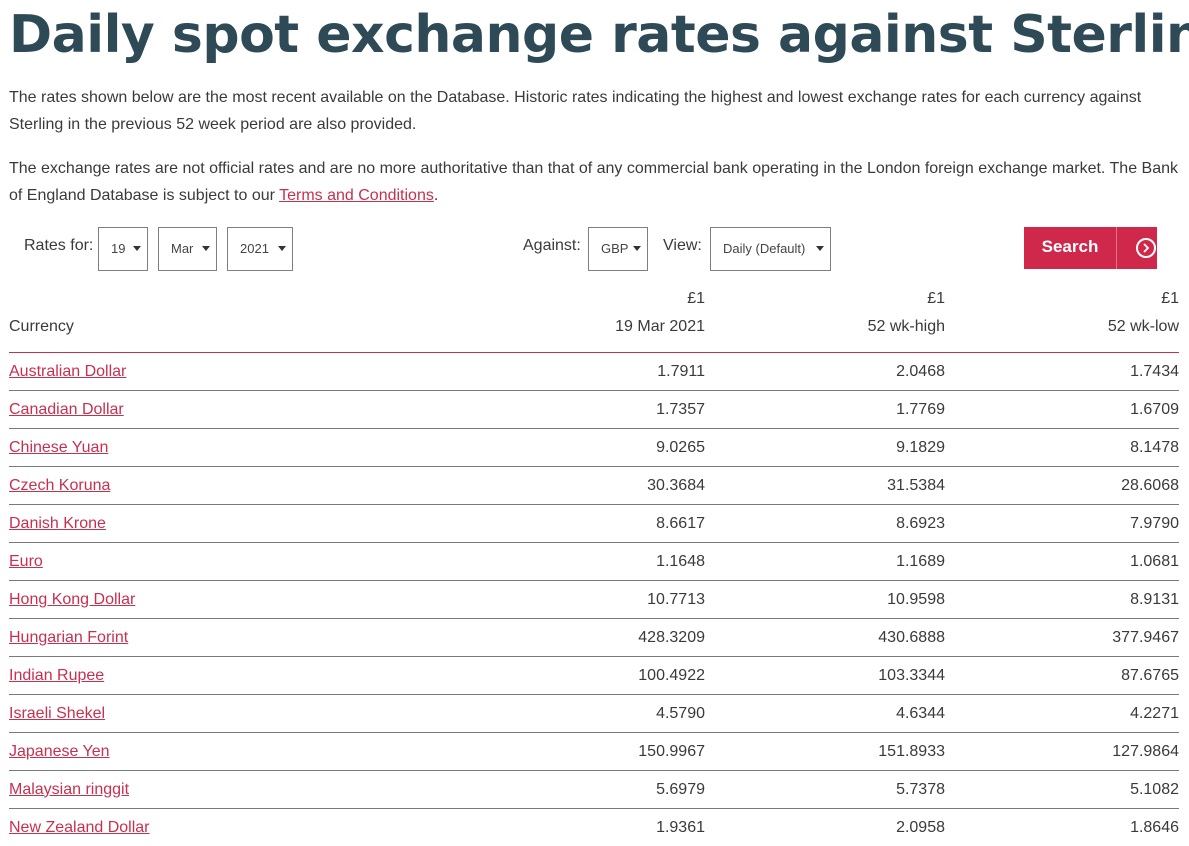  Describe the element at coordinates (59, 751) in the screenshot. I see `currency-link: Japanese Yen` at that location.